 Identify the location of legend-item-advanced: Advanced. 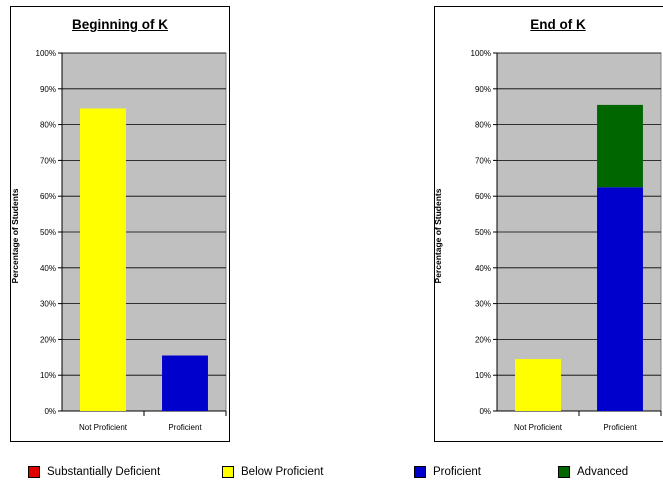
(593, 472).